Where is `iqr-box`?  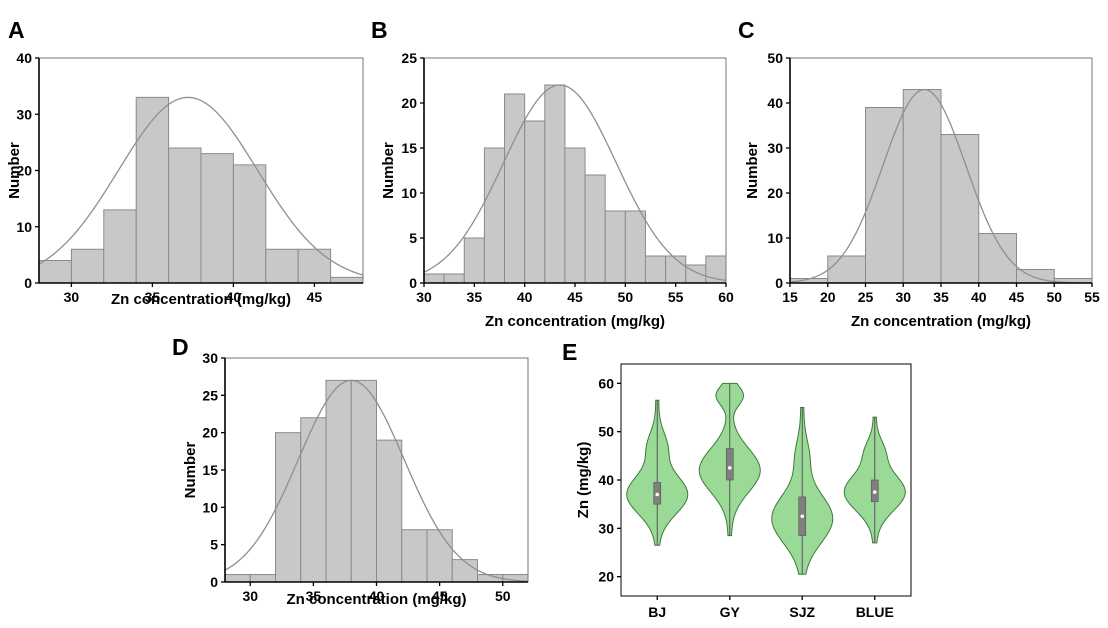
iqr-box is located at coordinates (729, 464).